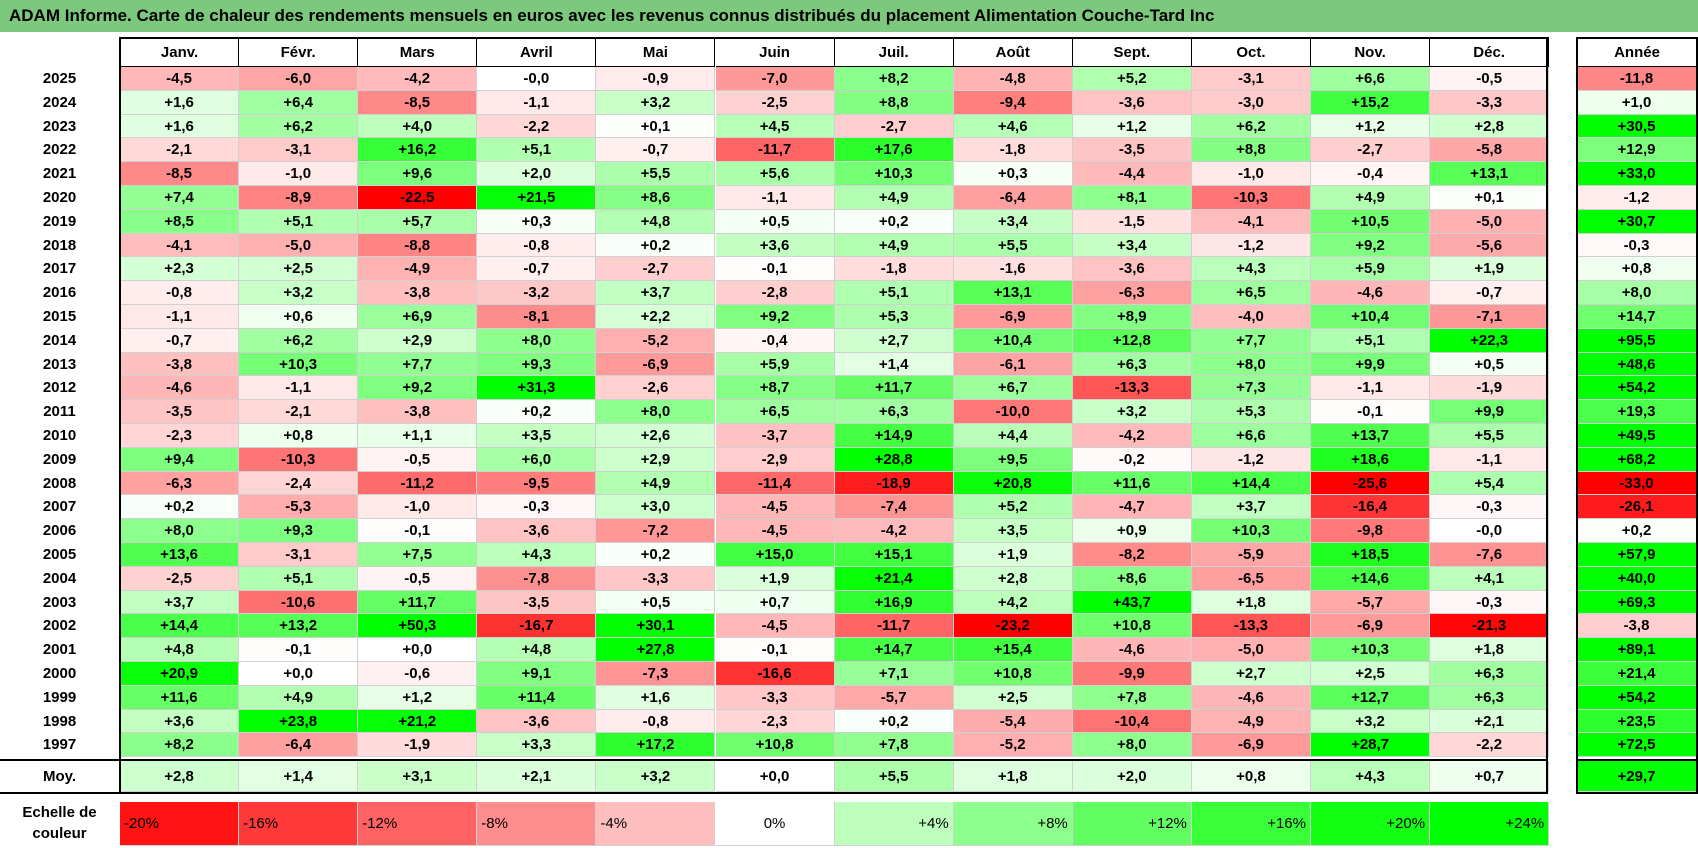 The height and width of the screenshot is (848, 1698). Describe the element at coordinates (656, 126) in the screenshot. I see `heatmap-cell: +0,1` at that location.